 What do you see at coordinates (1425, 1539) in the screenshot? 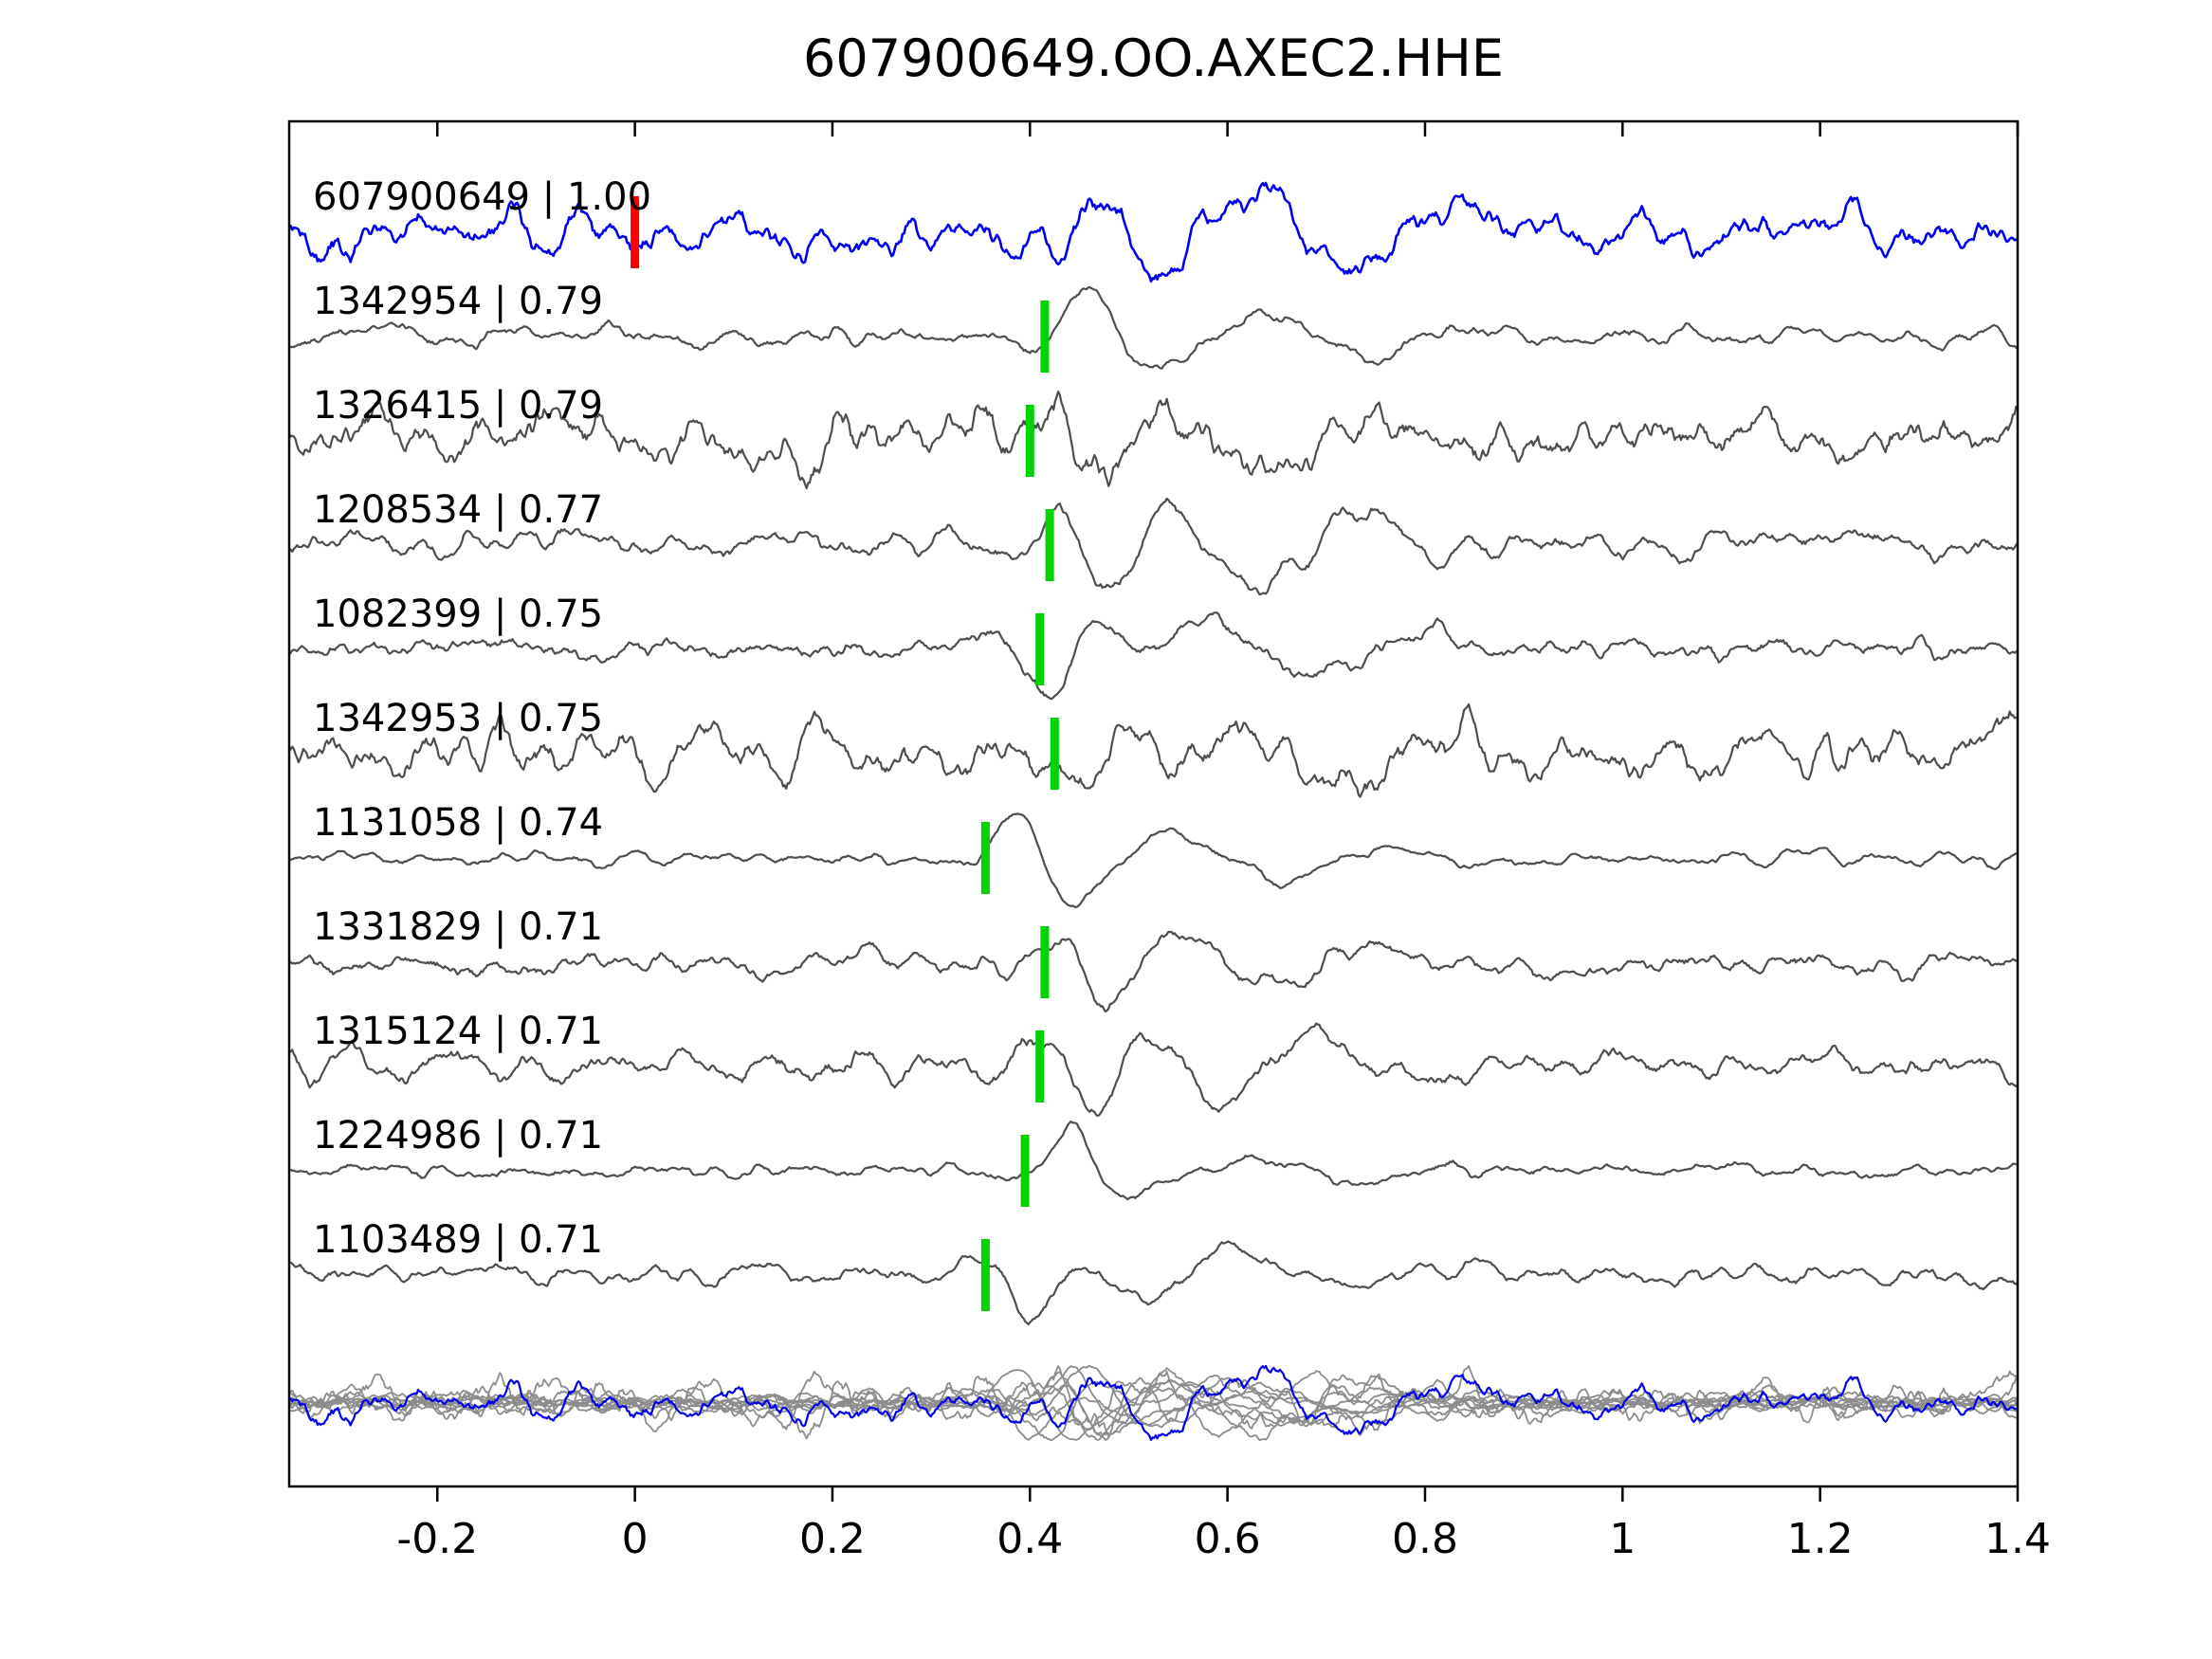
I see `x-tick-label: 0.8` at bounding box center [1425, 1539].